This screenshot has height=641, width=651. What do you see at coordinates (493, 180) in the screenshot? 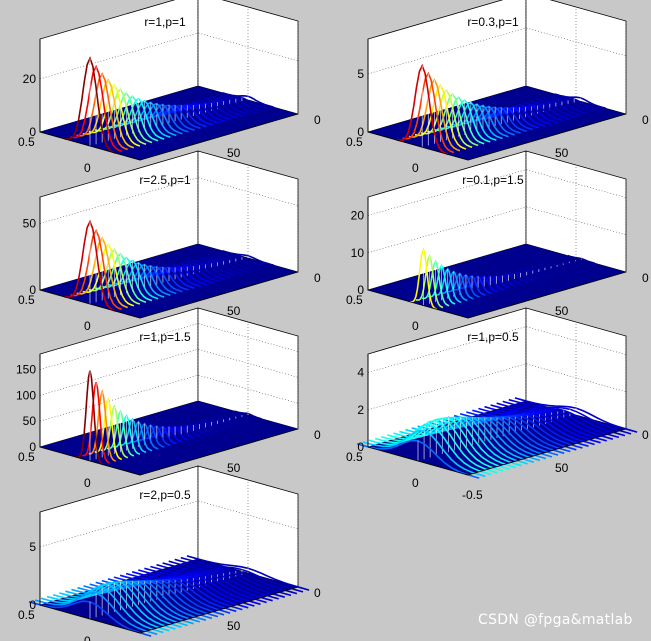
I see `chart-title: r=0.1,p=1.5` at bounding box center [493, 180].